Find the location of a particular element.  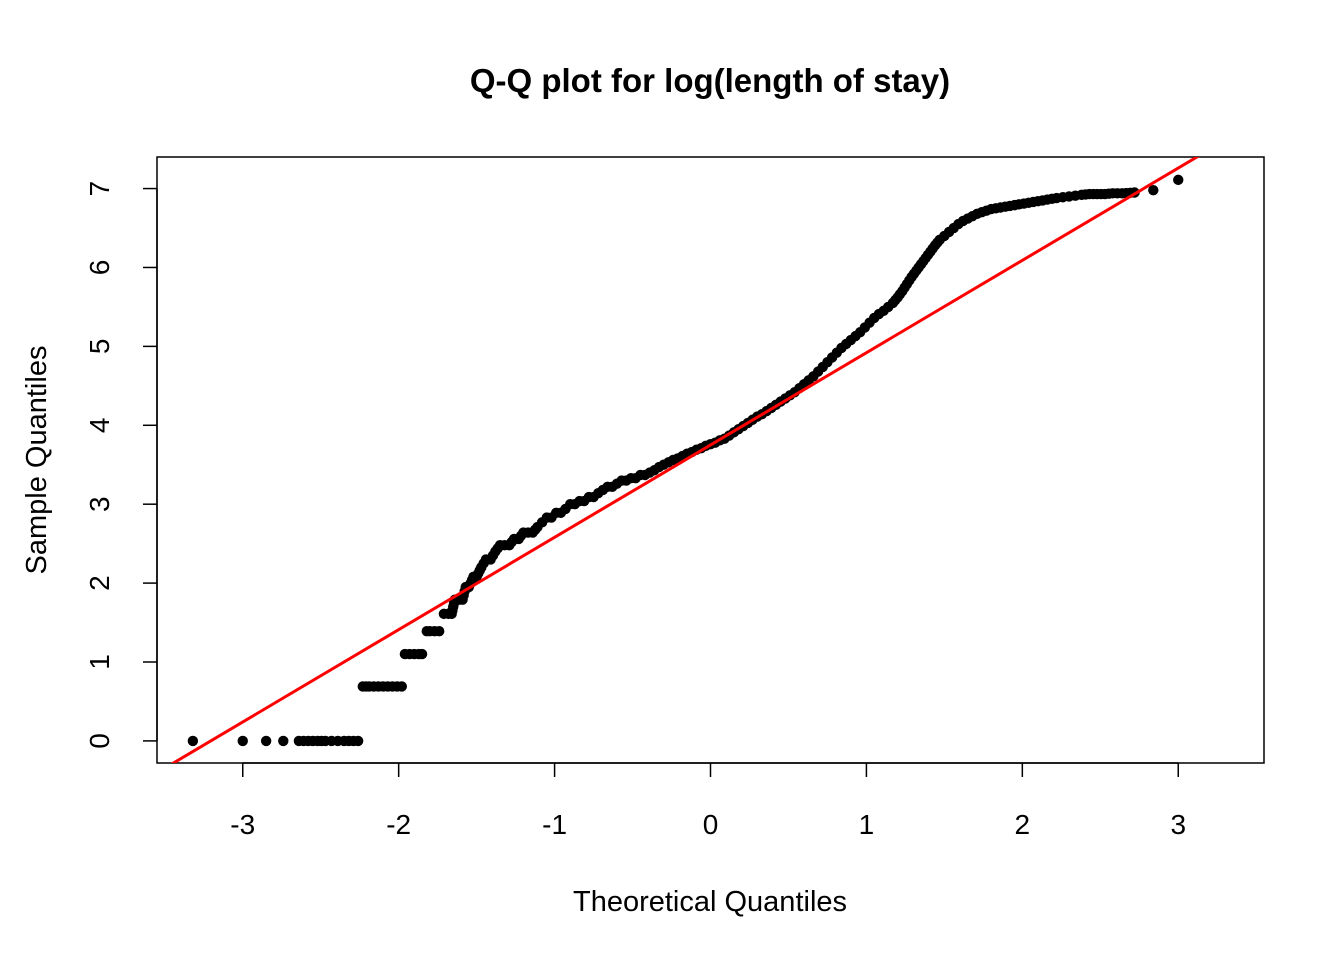

y-tick-label: 6 is located at coordinates (99, 268).